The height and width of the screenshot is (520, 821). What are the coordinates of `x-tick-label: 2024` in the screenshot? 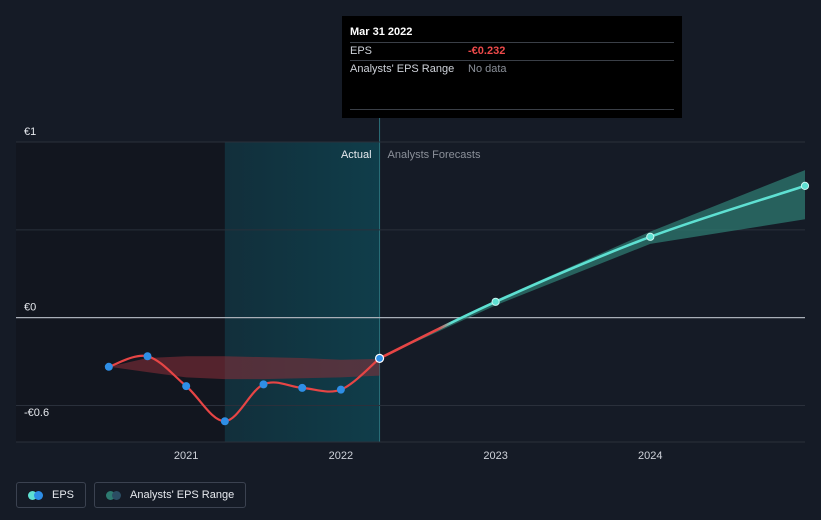 It's located at (650, 456).